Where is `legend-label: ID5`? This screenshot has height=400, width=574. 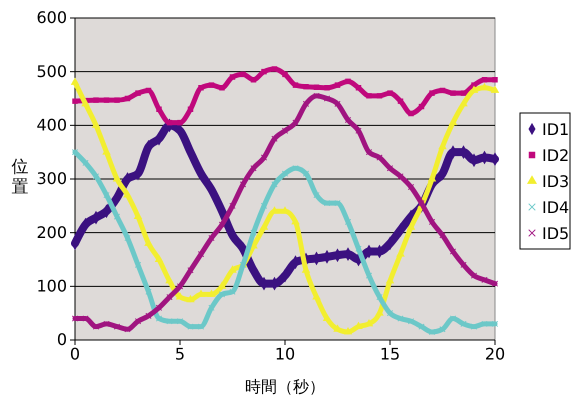 legend-label: ID5 is located at coordinates (556, 233).